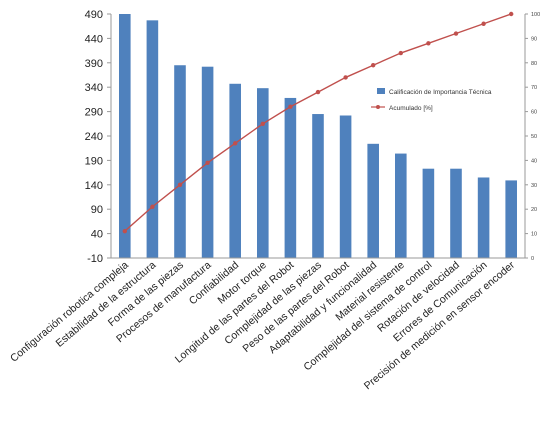 Image resolution: width=552 pixels, height=424 pixels. What do you see at coordinates (534, 137) in the screenshot?
I see `y2-tick-label: 50` at bounding box center [534, 137].